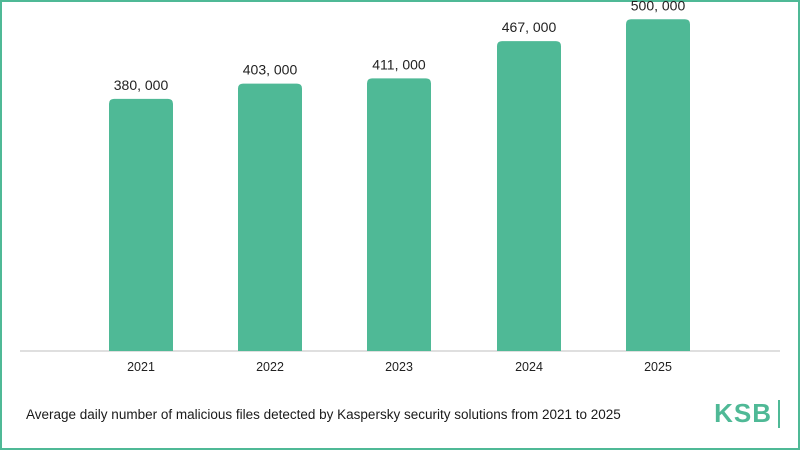 The image size is (800, 450). I want to click on brand-logo: KSB, so click(747, 413).